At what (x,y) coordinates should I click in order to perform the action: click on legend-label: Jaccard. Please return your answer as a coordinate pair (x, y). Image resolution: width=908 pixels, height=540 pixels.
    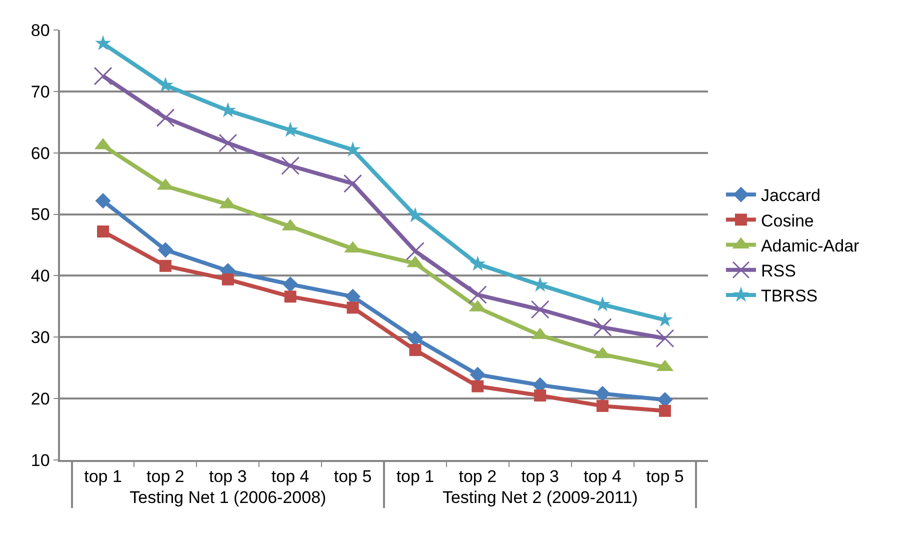
    Looking at the image, I should click on (790, 196).